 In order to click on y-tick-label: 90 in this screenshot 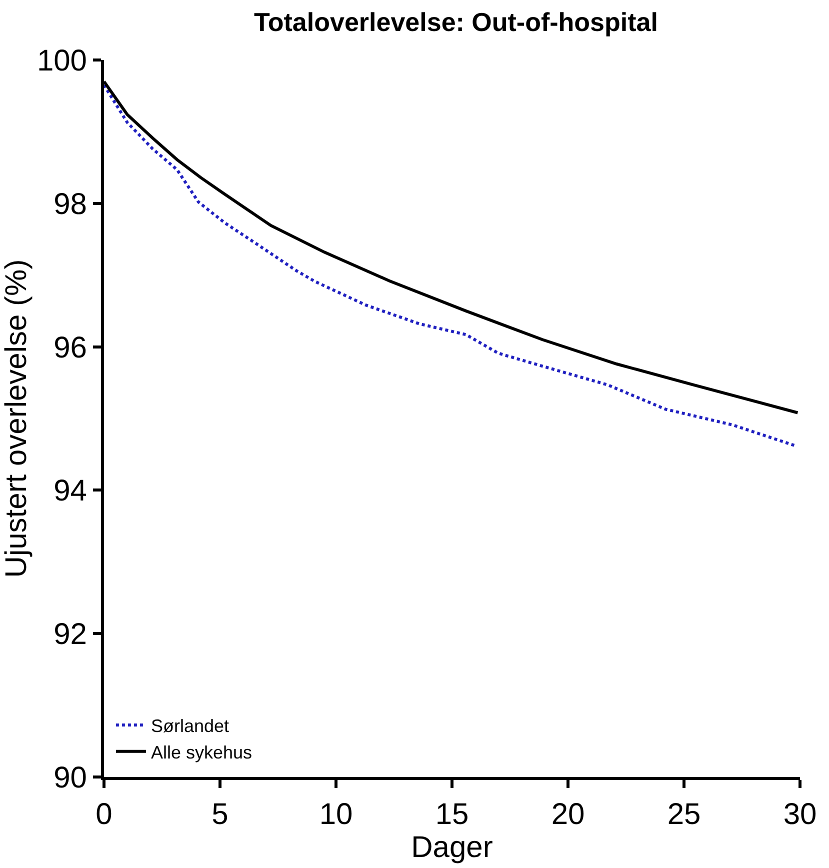, I will do `click(70, 778)`.